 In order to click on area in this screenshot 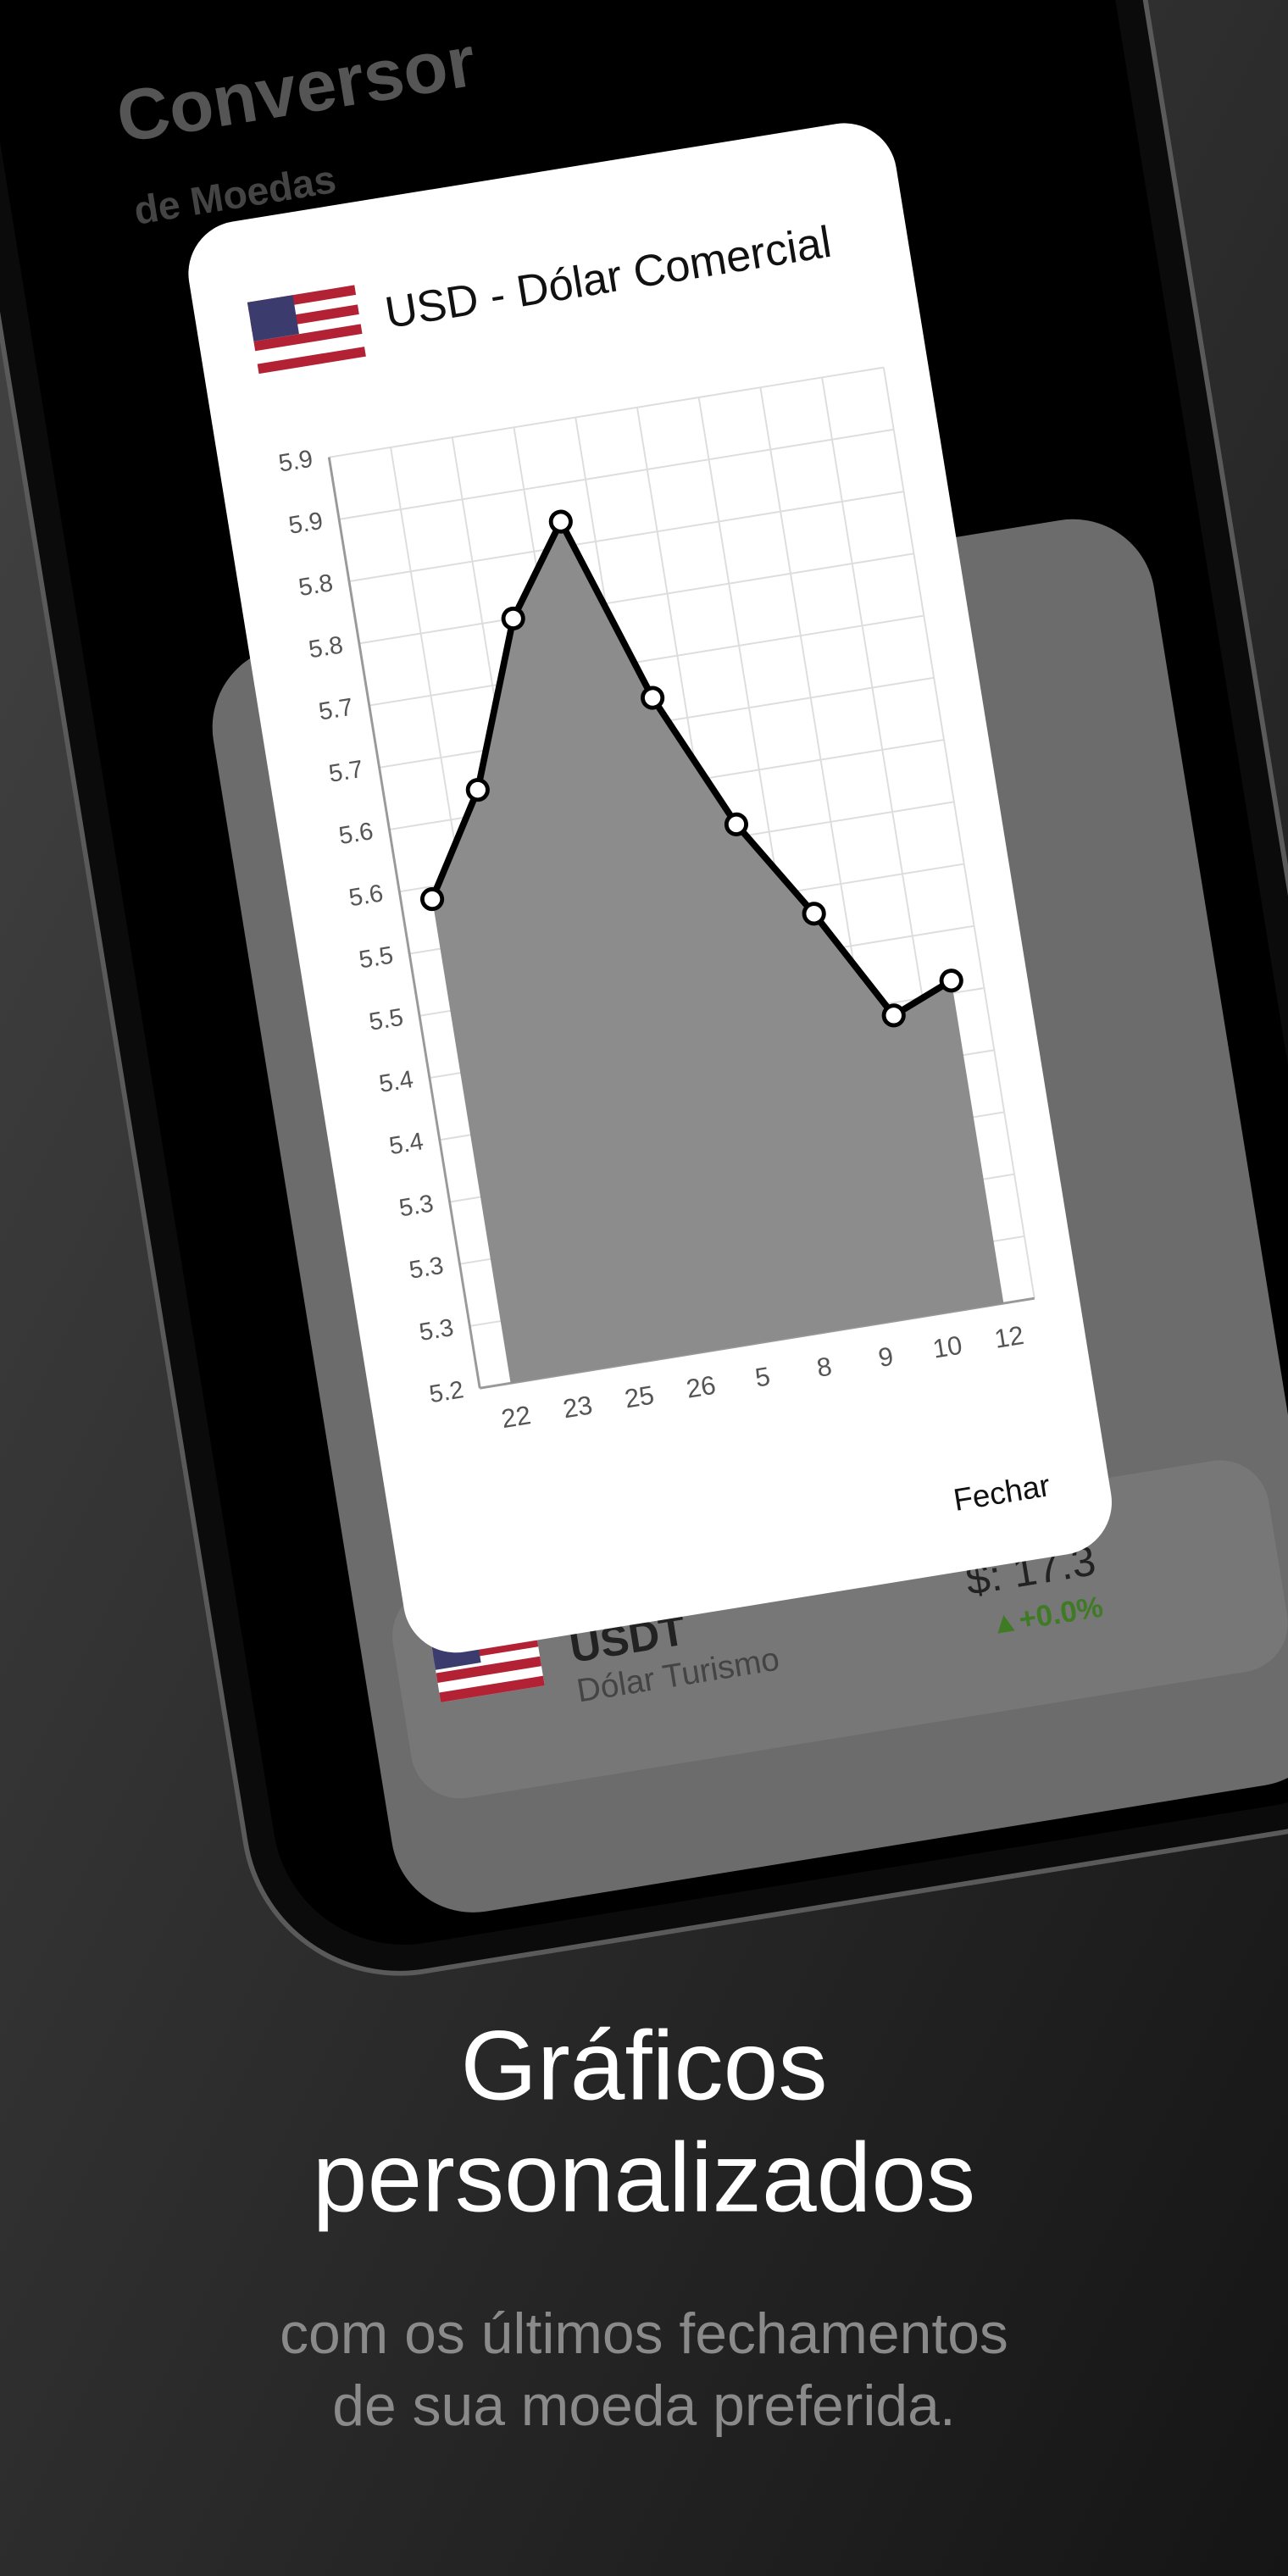, I will do `click(718, 952)`.